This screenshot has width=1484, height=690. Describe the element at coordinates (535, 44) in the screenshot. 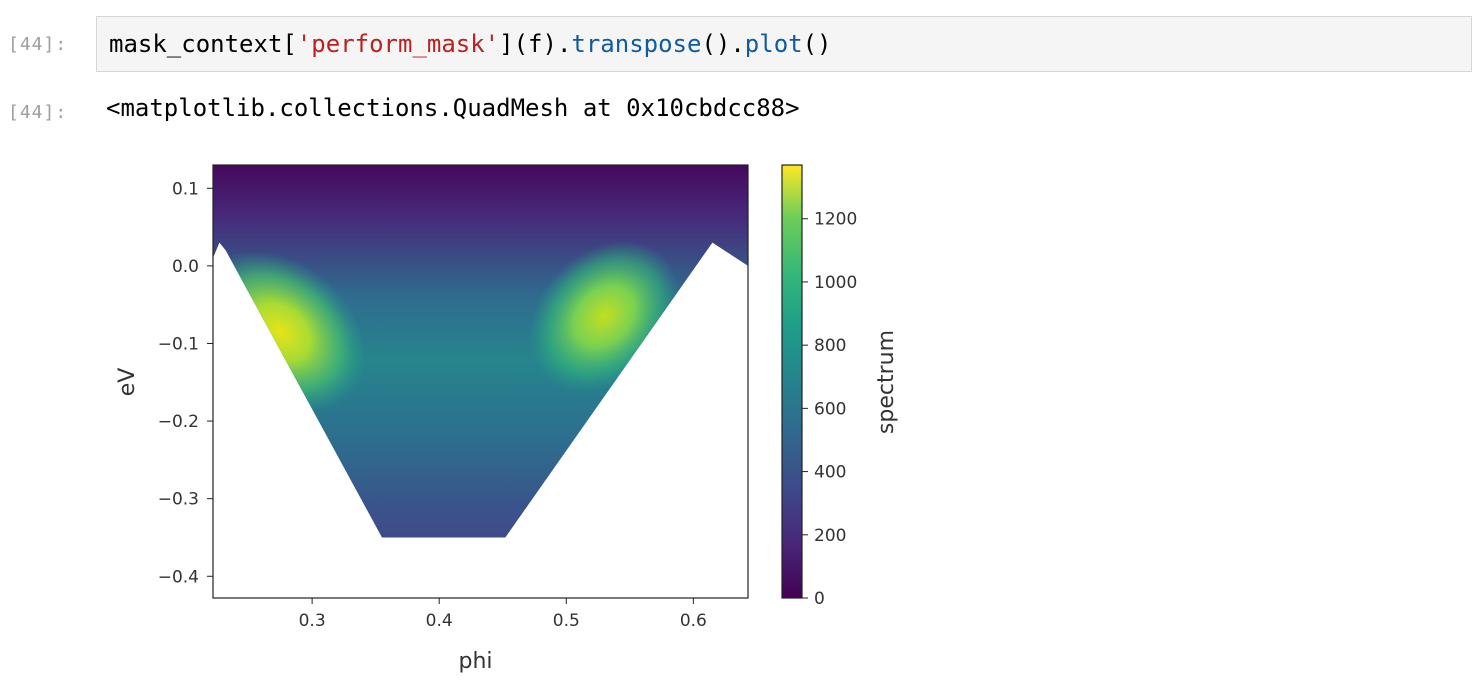

I see `code-token: ](f).` at that location.